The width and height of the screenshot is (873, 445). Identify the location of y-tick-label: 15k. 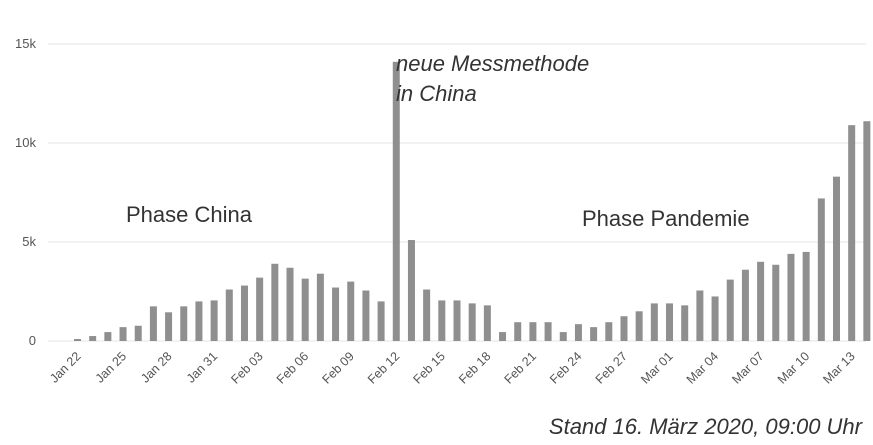
(25, 43).